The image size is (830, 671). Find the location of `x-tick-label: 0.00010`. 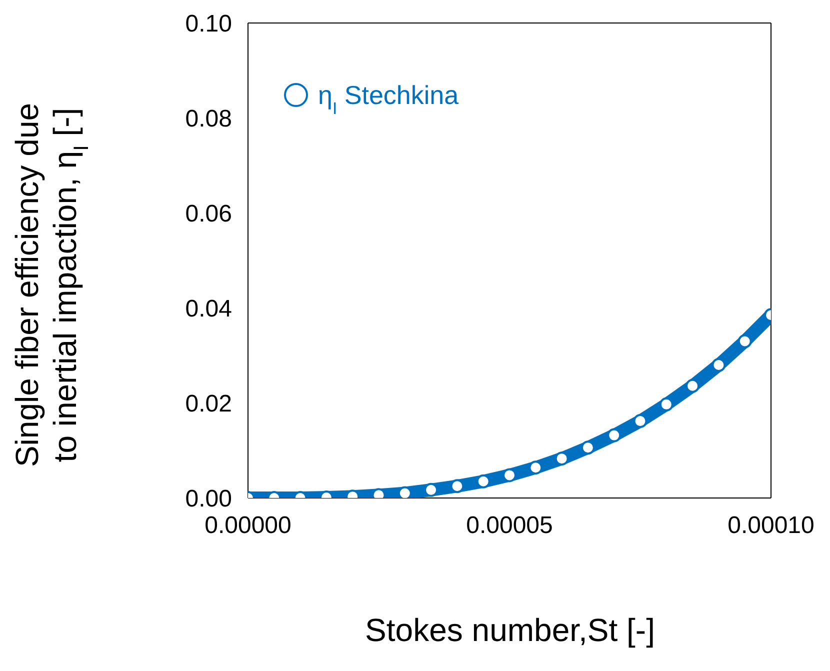

x-tick-label: 0.00010 is located at coordinates (771, 526).